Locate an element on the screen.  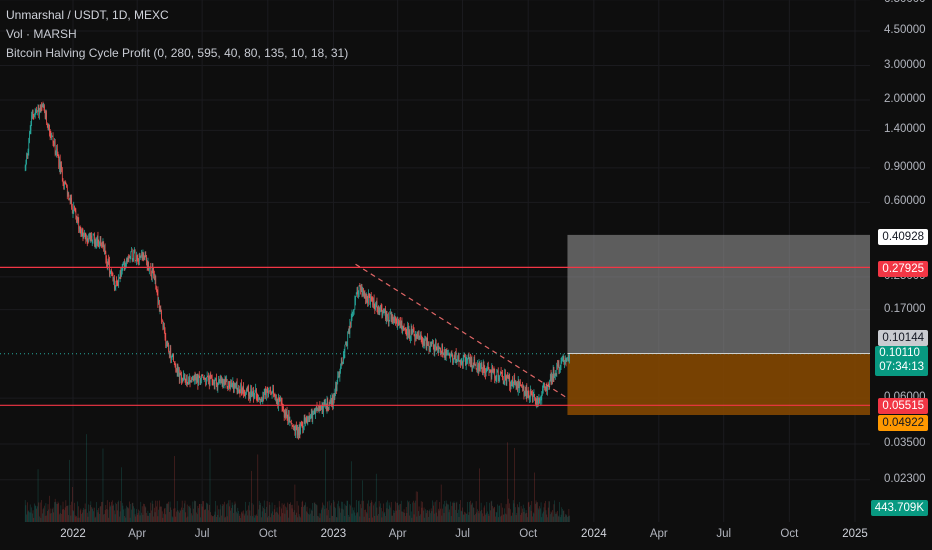
volume-indicator-label: Vol · MARSH is located at coordinates (41, 34).